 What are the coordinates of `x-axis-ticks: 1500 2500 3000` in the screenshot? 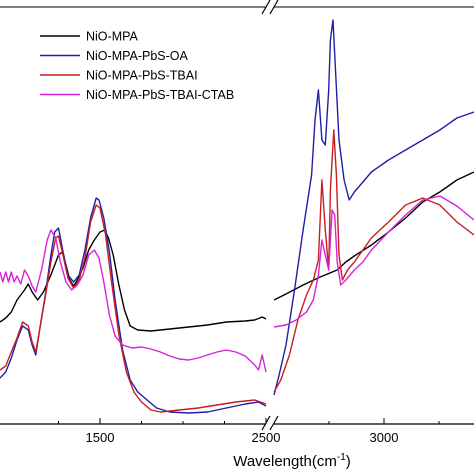 It's located at (249, 431).